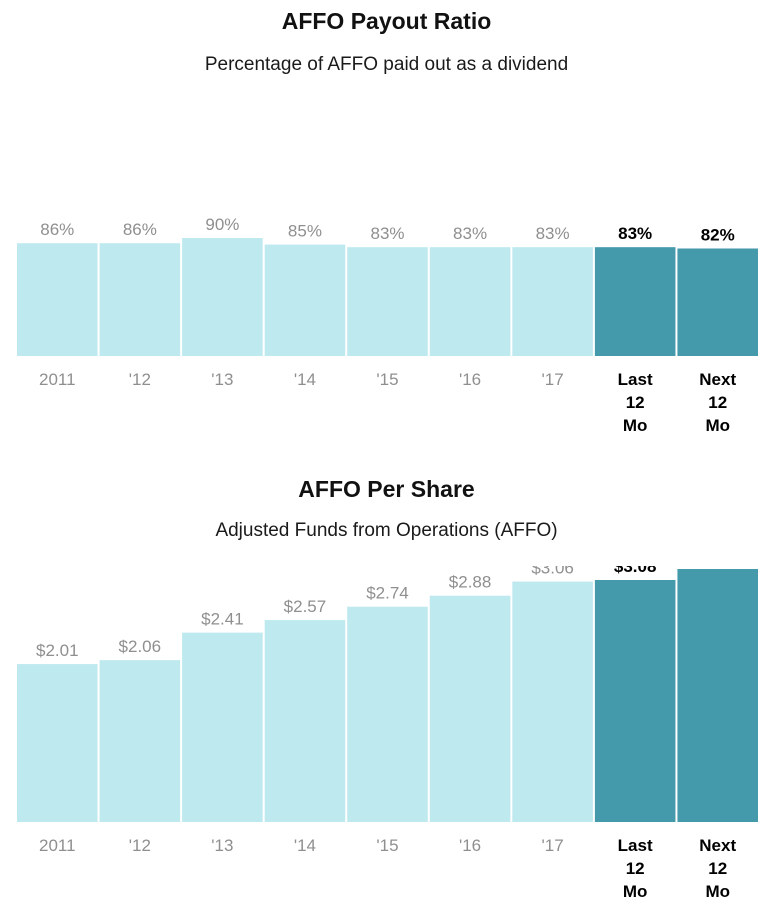 The width and height of the screenshot is (773, 916). Describe the element at coordinates (57, 650) in the screenshot. I see `data-label: $2.01` at that location.